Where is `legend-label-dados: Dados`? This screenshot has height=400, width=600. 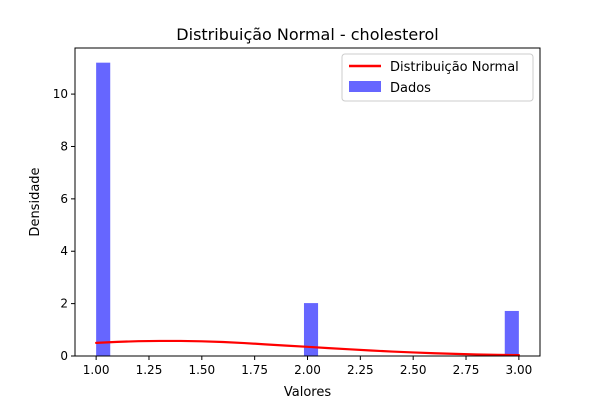 legend-label-dados: Dados is located at coordinates (410, 88).